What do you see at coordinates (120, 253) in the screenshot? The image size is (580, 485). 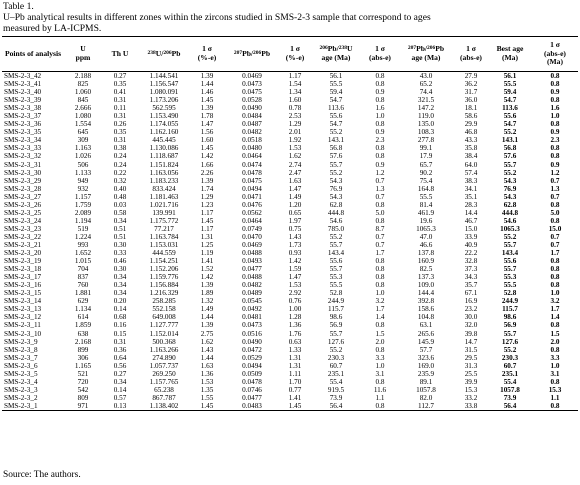 I see `cell-th-u: 0.33` at bounding box center [120, 253].